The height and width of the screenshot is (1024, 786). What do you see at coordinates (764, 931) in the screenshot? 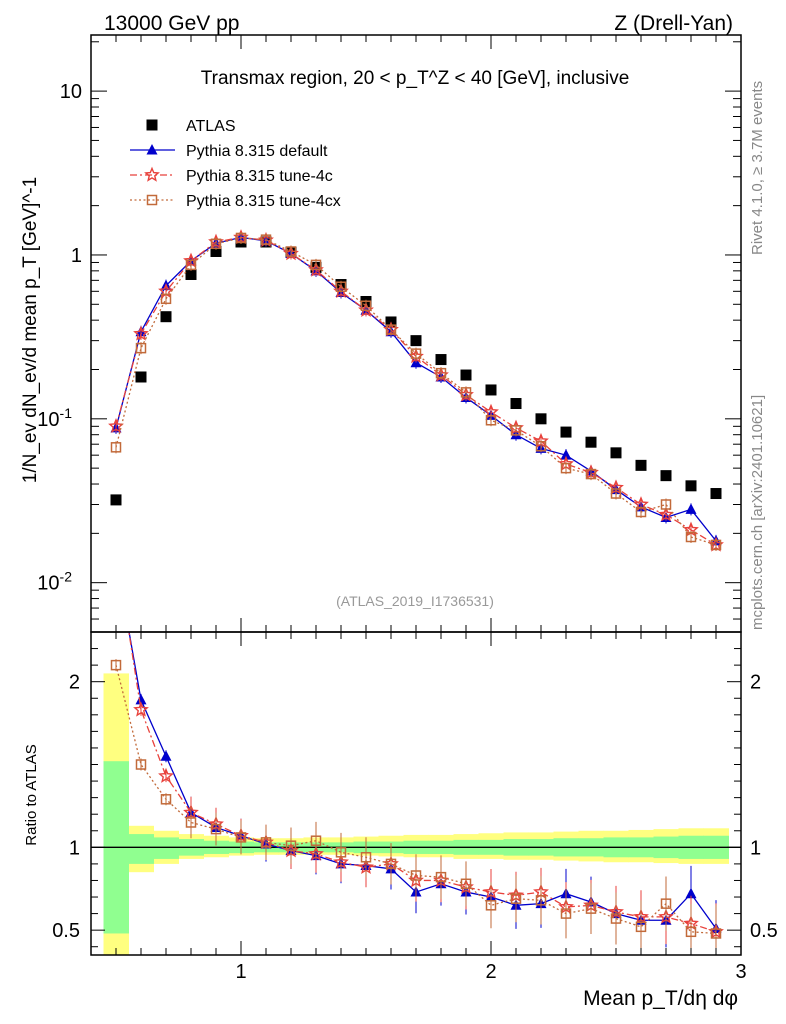
I see `ratio-tick-label-right: 0.5` at bounding box center [764, 931].